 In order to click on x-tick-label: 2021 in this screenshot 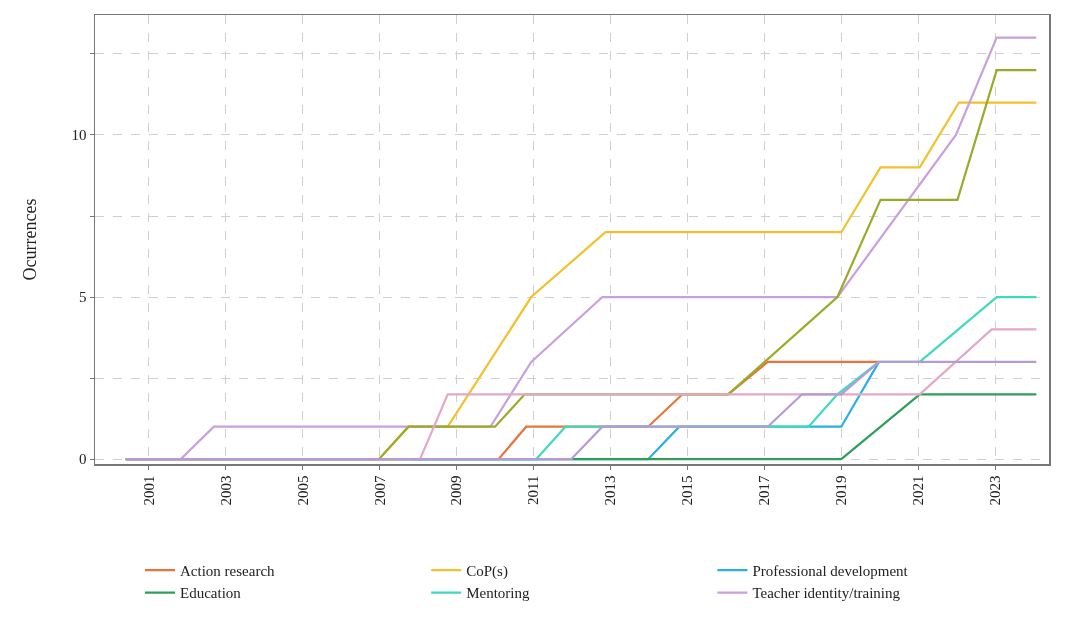, I will do `click(918, 490)`.